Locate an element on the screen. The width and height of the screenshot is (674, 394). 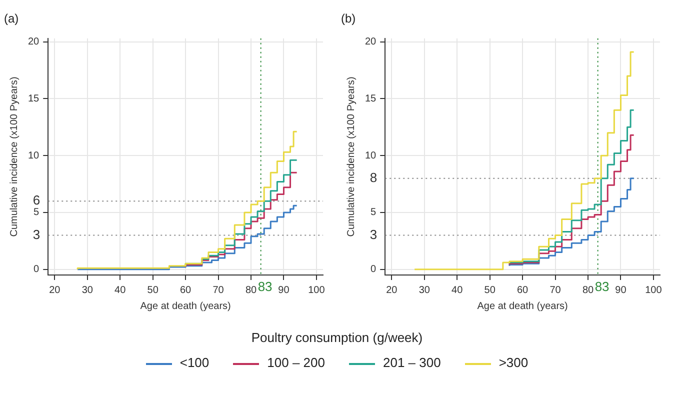
chart-title: (b) is located at coordinates (348, 19).